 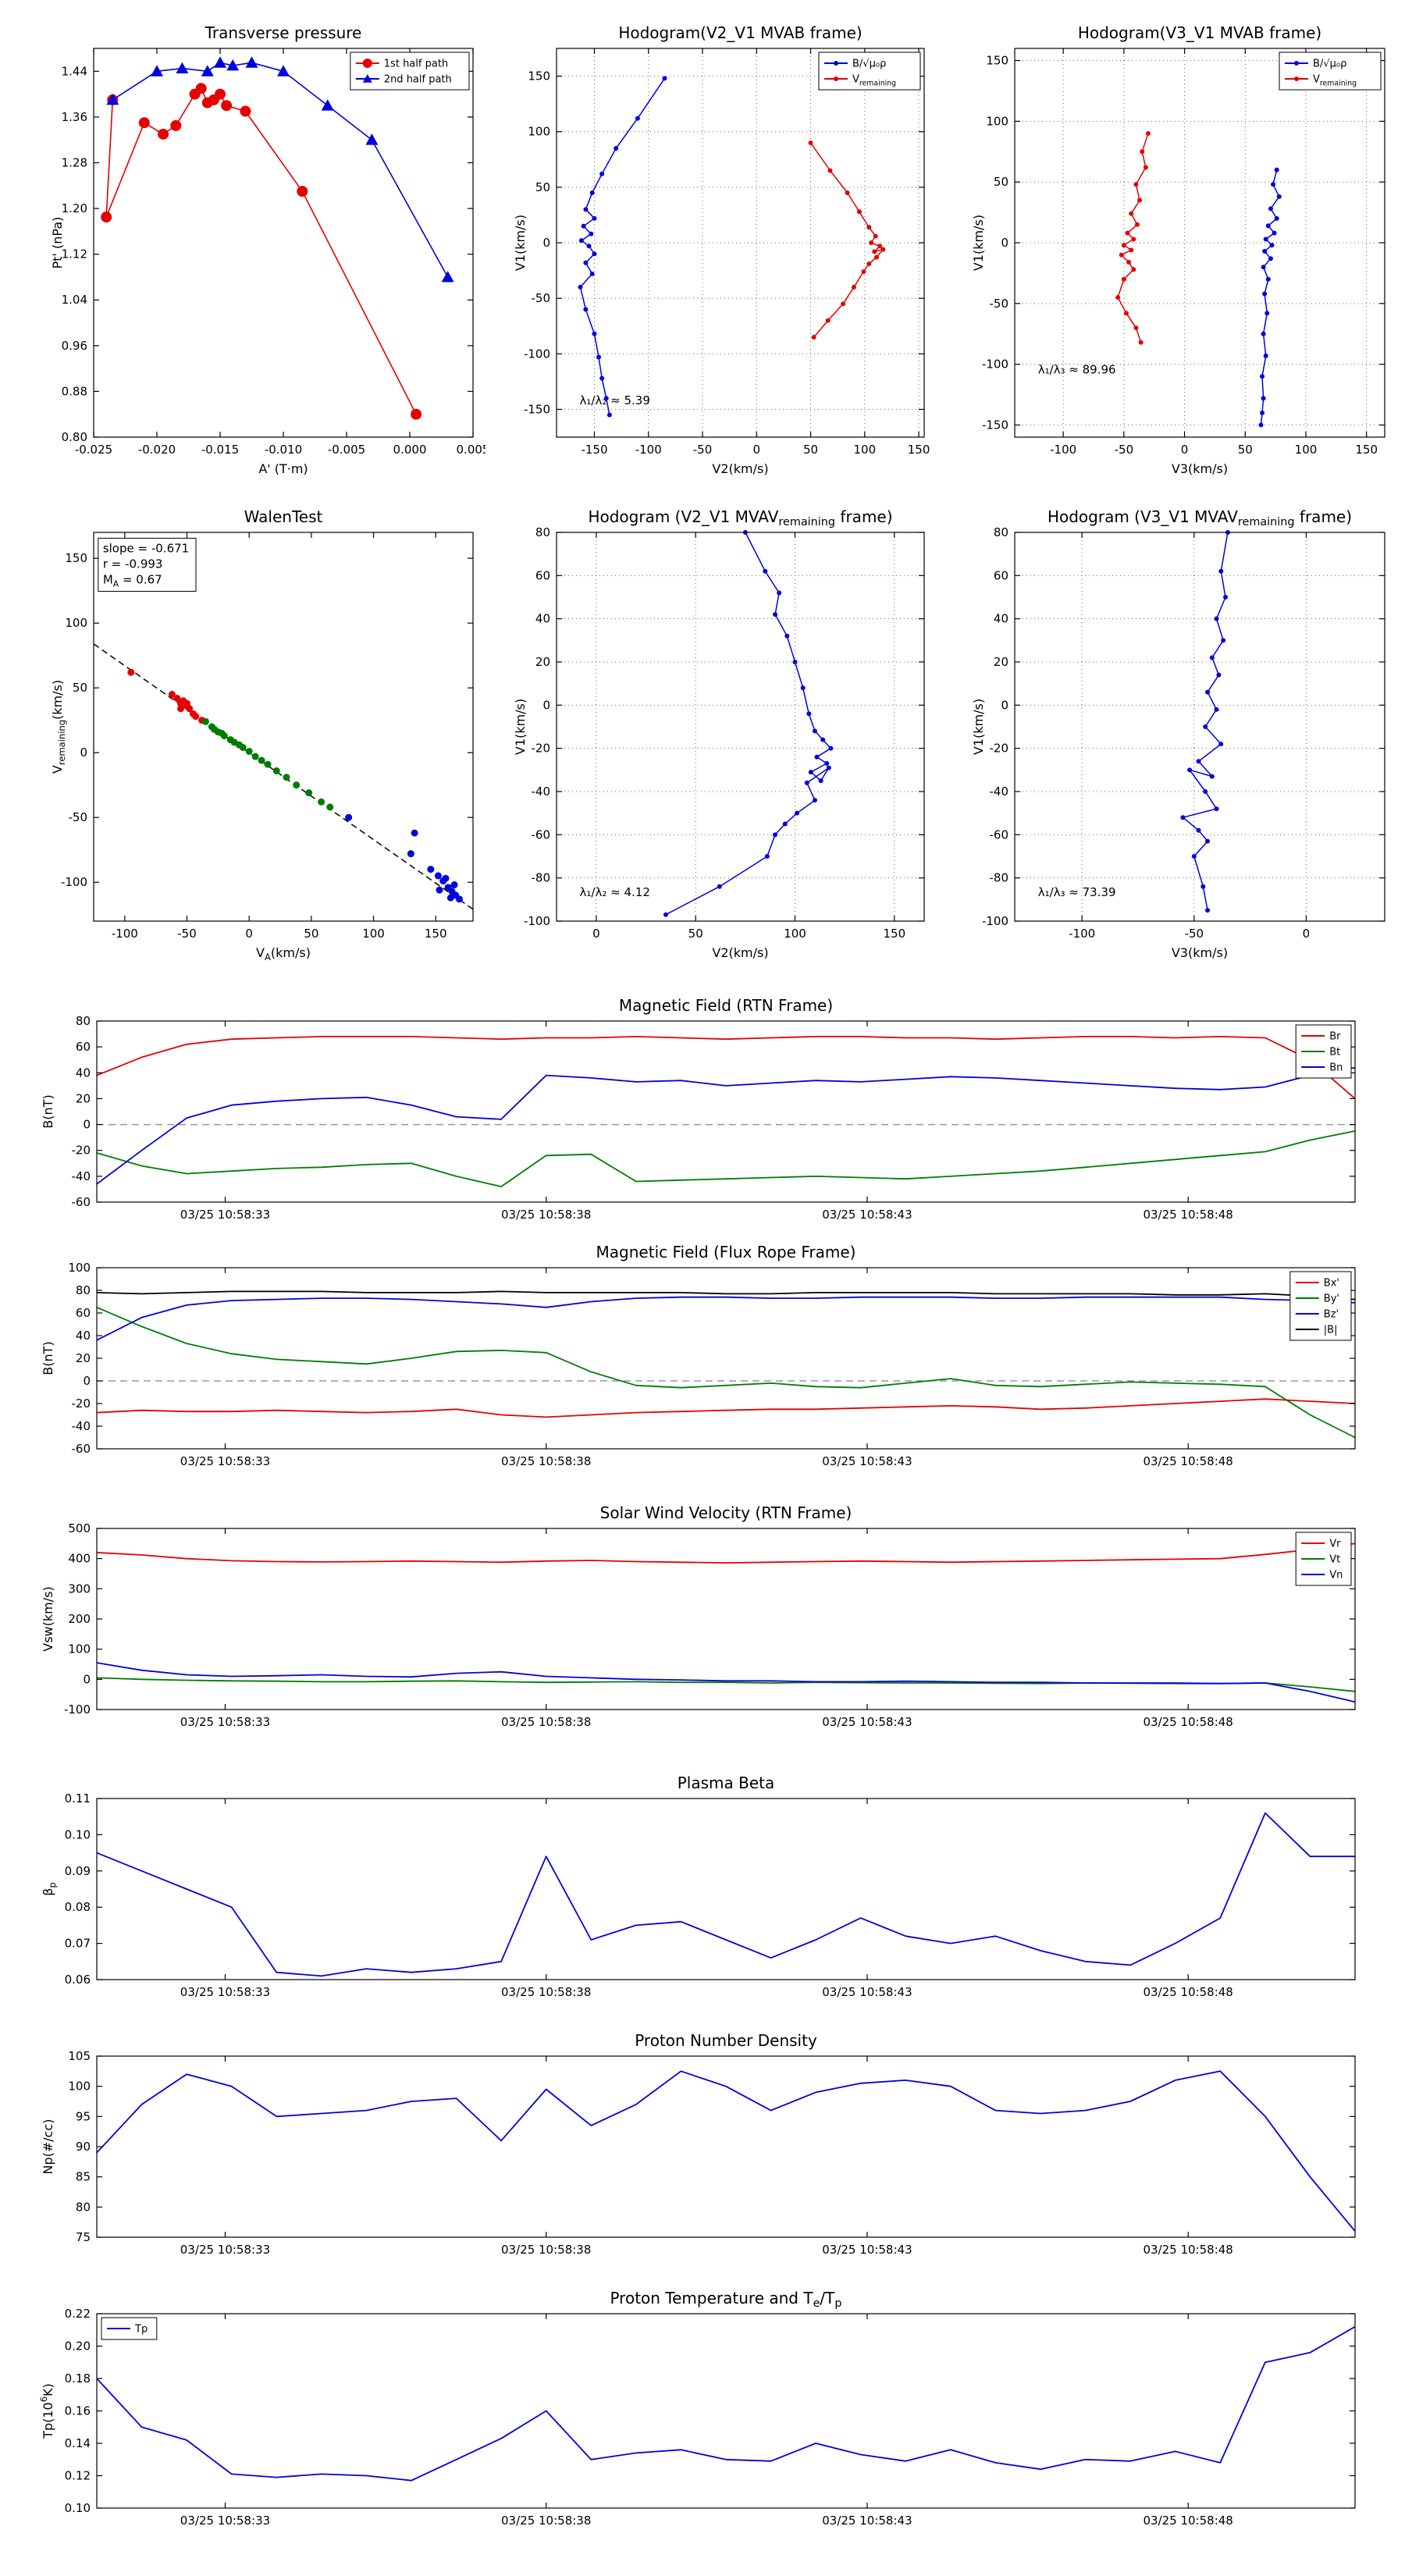 What do you see at coordinates (1335, 1544) in the screenshot?
I see `legend-label: Vr` at bounding box center [1335, 1544].